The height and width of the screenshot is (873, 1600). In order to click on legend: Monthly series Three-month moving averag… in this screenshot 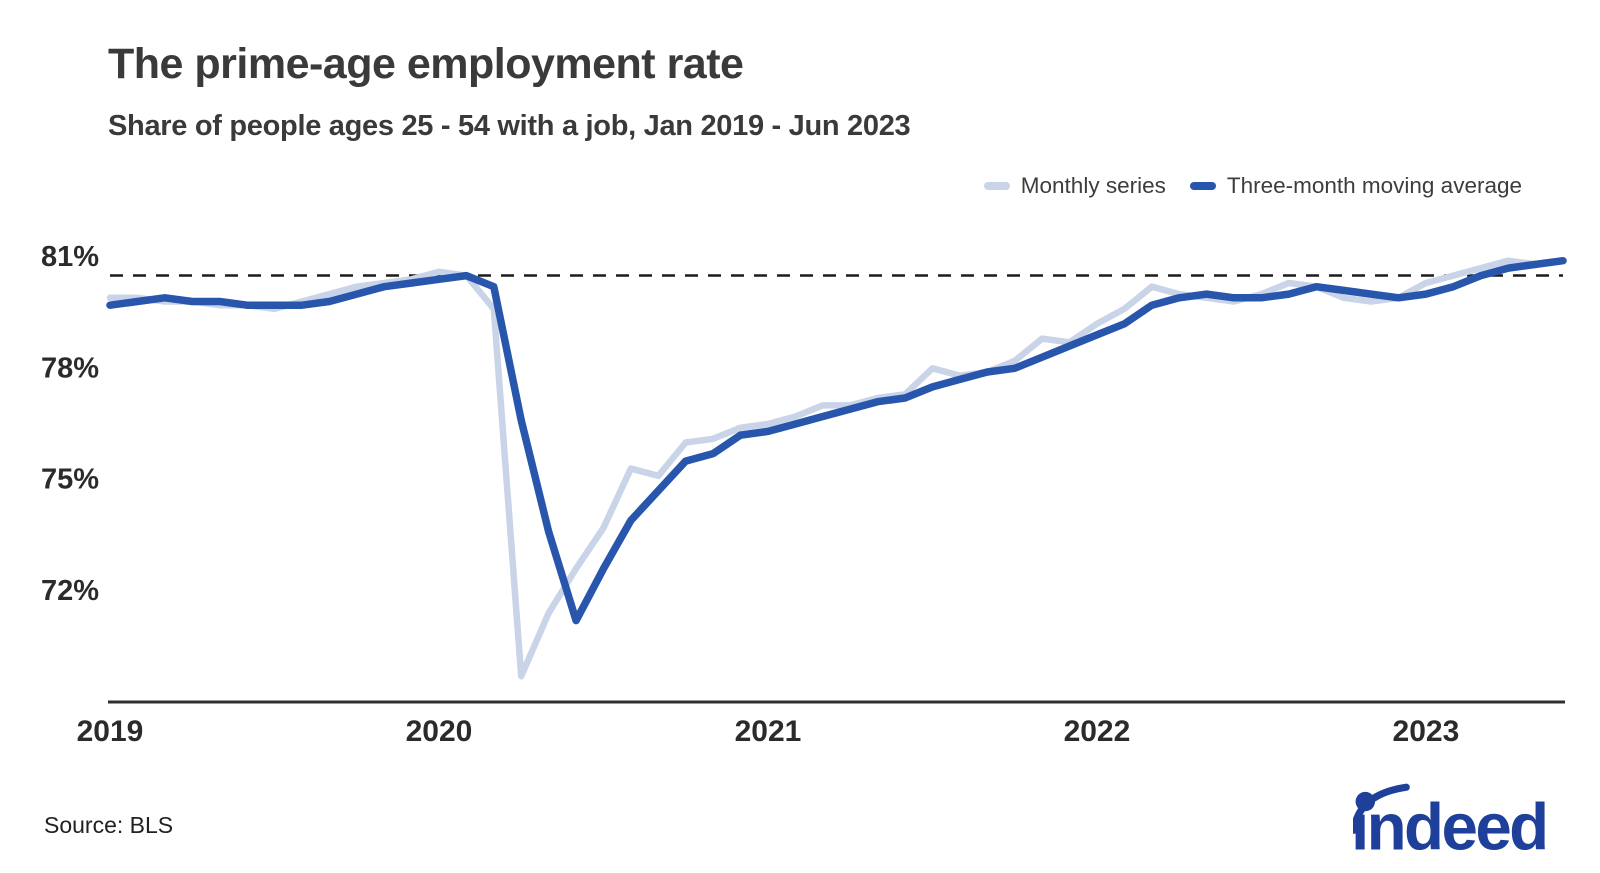, I will do `click(1252, 186)`.